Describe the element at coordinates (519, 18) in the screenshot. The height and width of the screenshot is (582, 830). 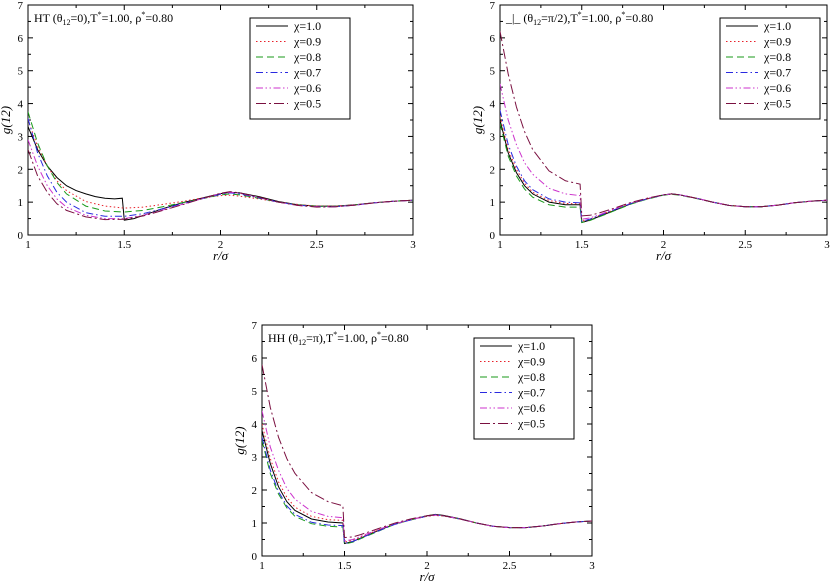
I see `title-part-prefix: _|_ (θ` at that location.